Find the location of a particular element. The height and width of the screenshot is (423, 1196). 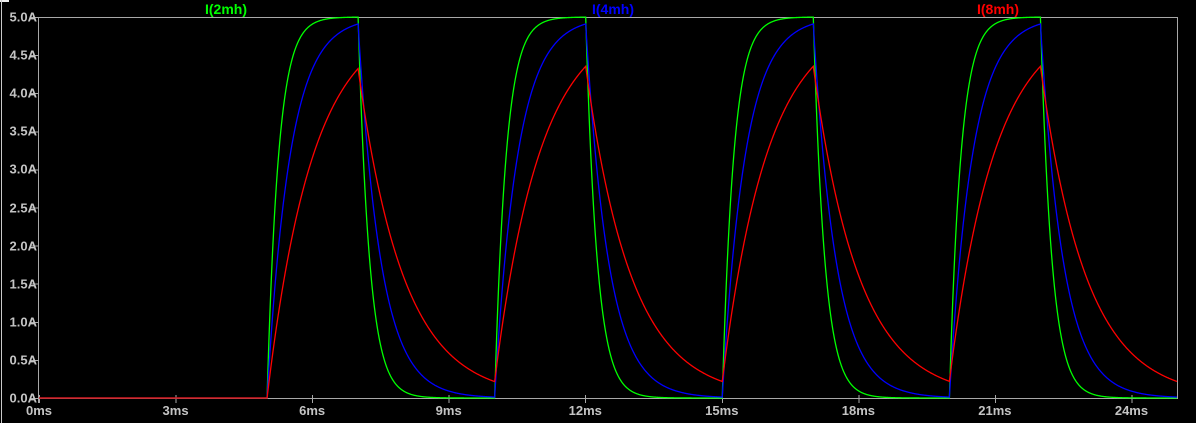

trace-label-i8mh: I(8mh) is located at coordinates (998, 9).